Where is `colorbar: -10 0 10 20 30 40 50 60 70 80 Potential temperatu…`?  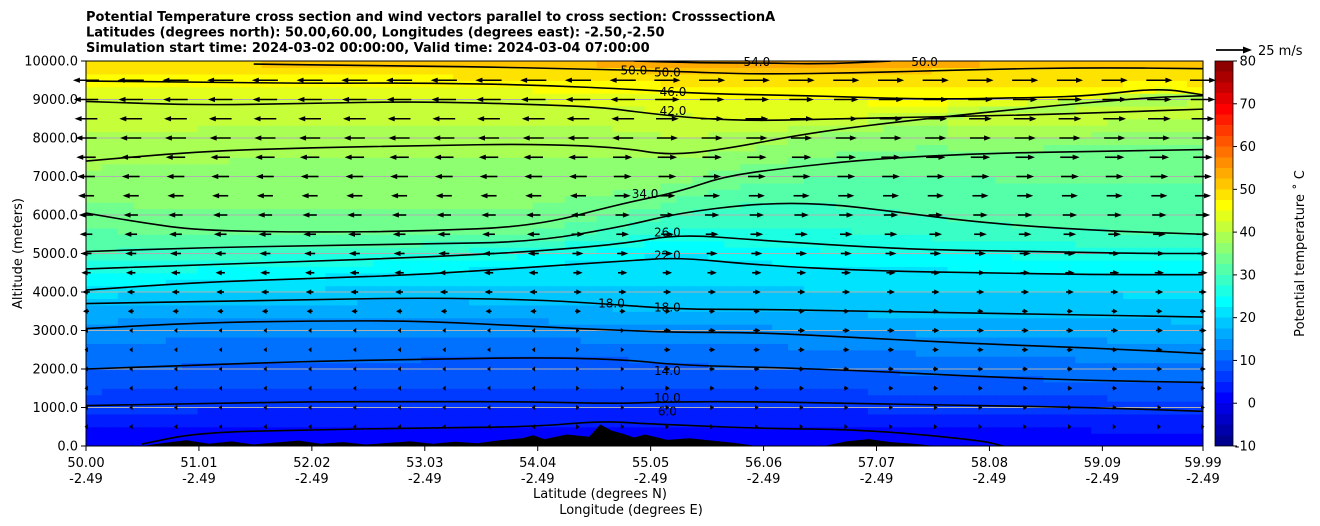
colorbar: -10 0 10 20 30 40 50 60 70 80 Potential temperatu… is located at coordinates (1261, 255).